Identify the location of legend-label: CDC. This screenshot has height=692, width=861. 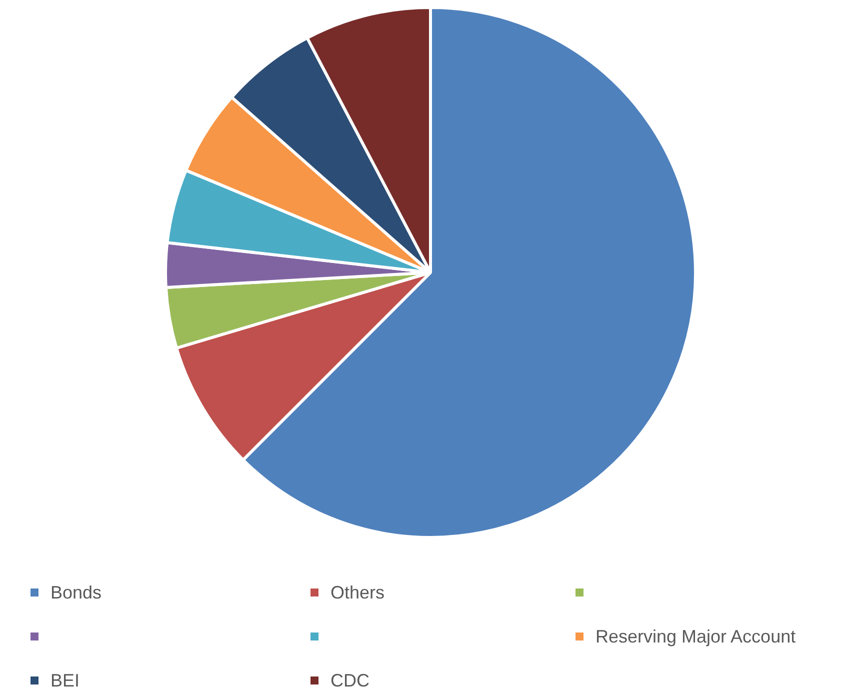
(350, 680).